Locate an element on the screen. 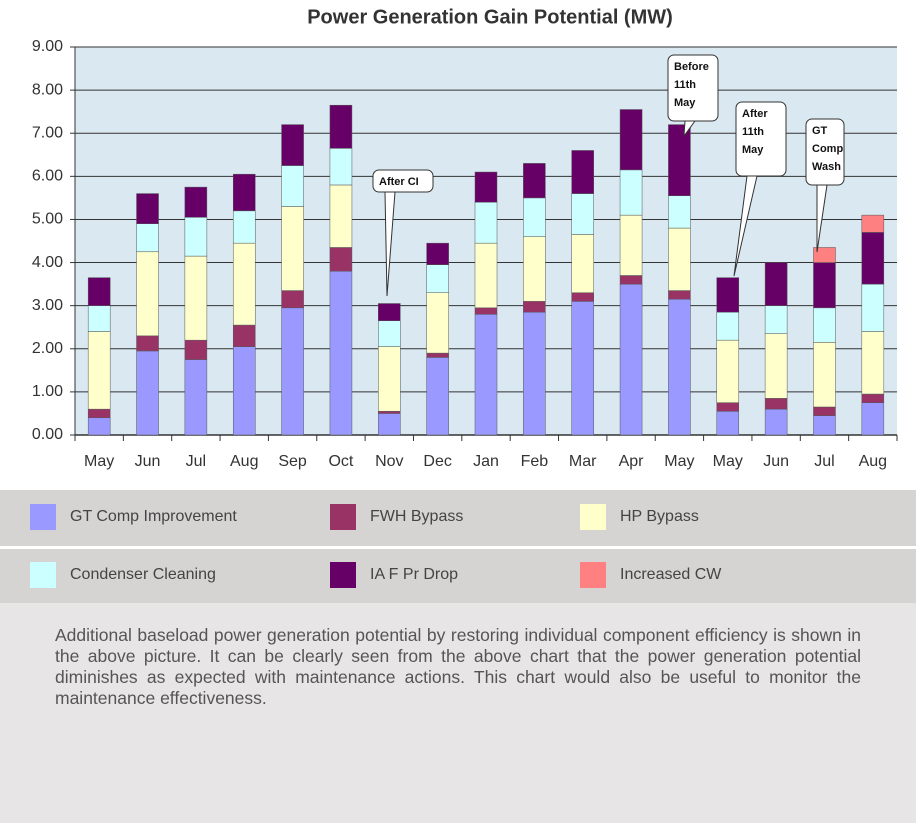 The width and height of the screenshot is (916, 823). legend-item: Condenser Cleaning is located at coordinates (123, 575).